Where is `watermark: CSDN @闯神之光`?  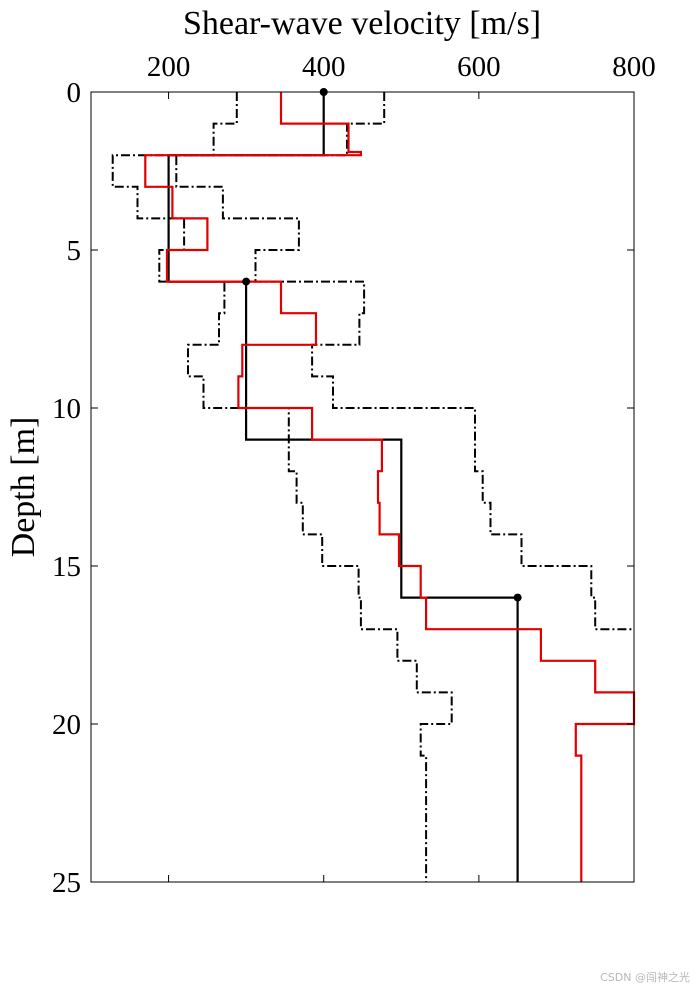
watermark: CSDN @闯神之光 is located at coordinates (645, 977).